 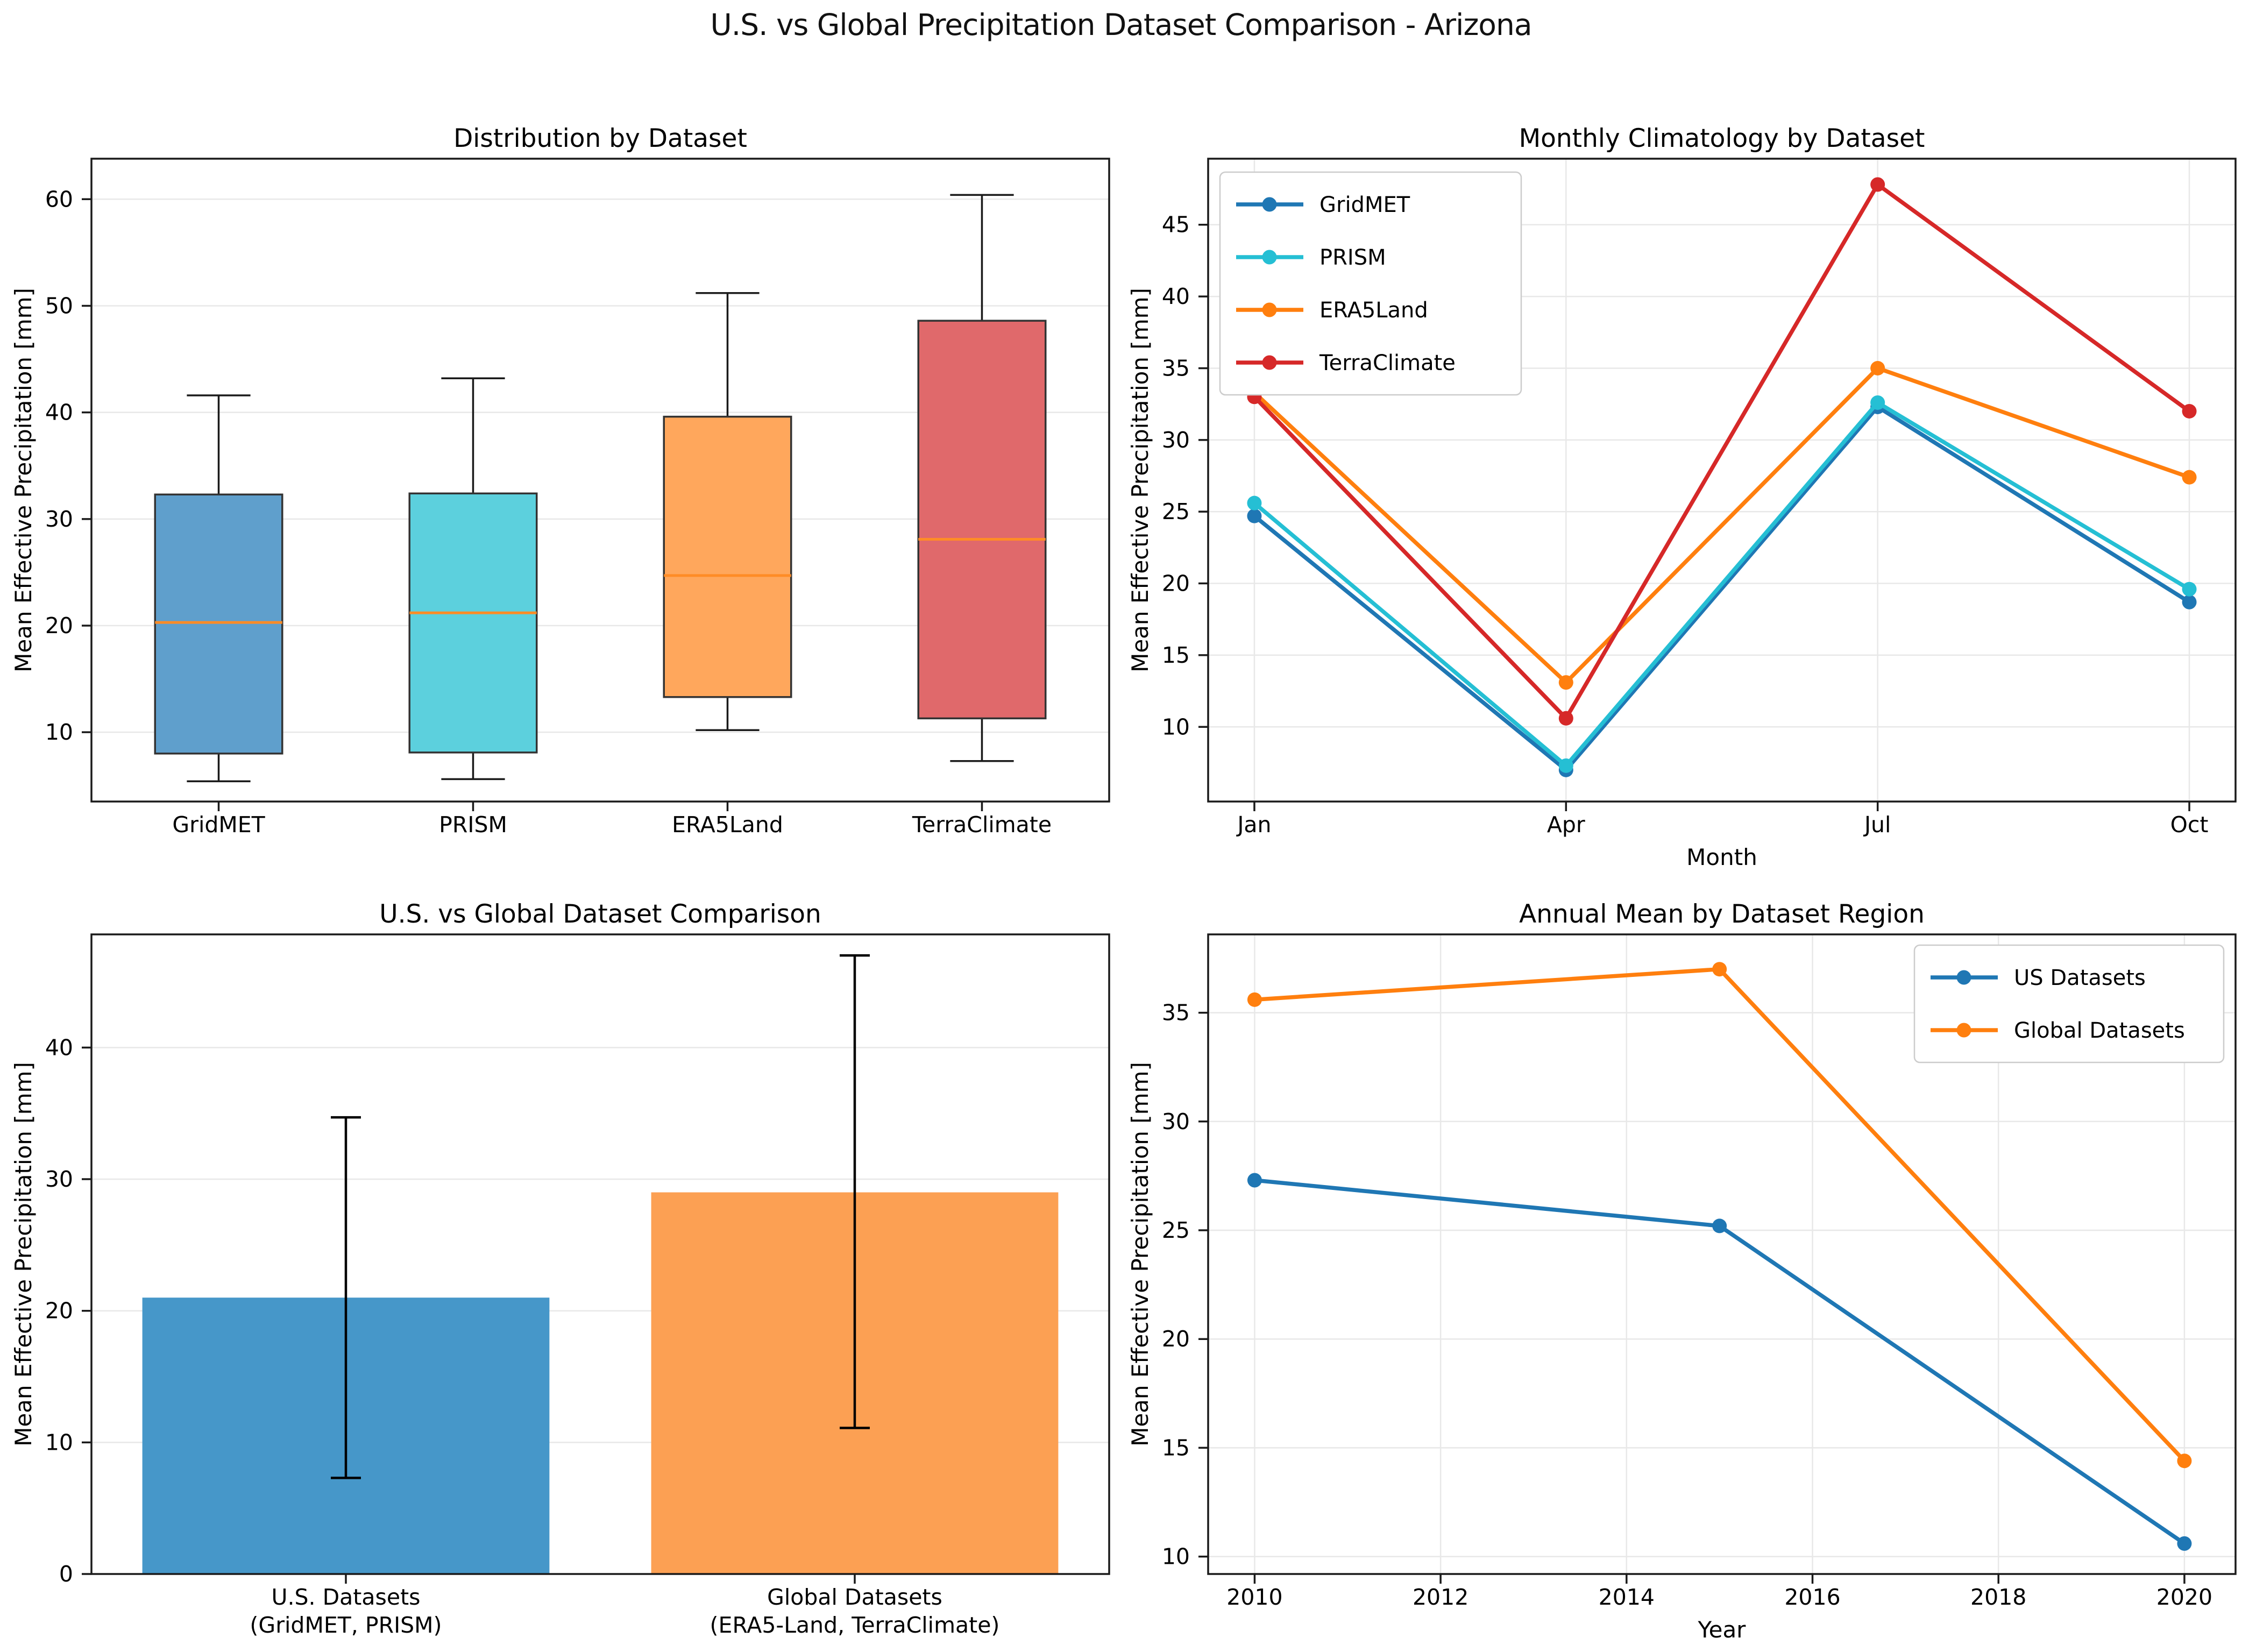 What do you see at coordinates (982, 825) in the screenshot?
I see `x-tick-label: TerraClimate` at bounding box center [982, 825].